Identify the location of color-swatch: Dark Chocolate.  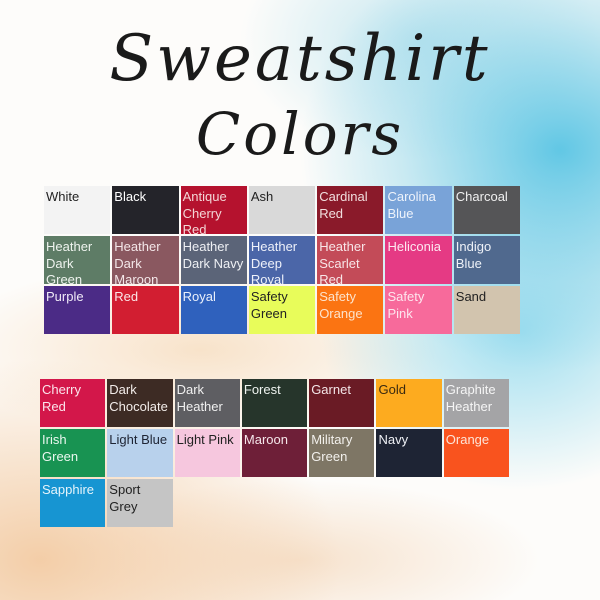
(140, 403).